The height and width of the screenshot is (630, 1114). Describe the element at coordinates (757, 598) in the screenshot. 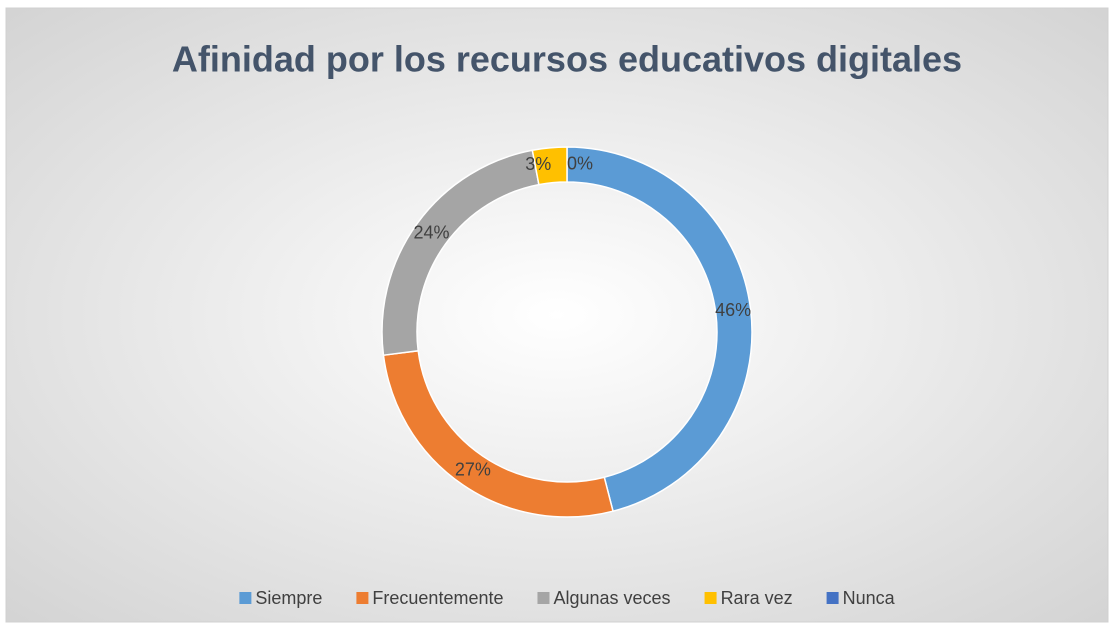

I see `legend-label: Rara vez` at that location.